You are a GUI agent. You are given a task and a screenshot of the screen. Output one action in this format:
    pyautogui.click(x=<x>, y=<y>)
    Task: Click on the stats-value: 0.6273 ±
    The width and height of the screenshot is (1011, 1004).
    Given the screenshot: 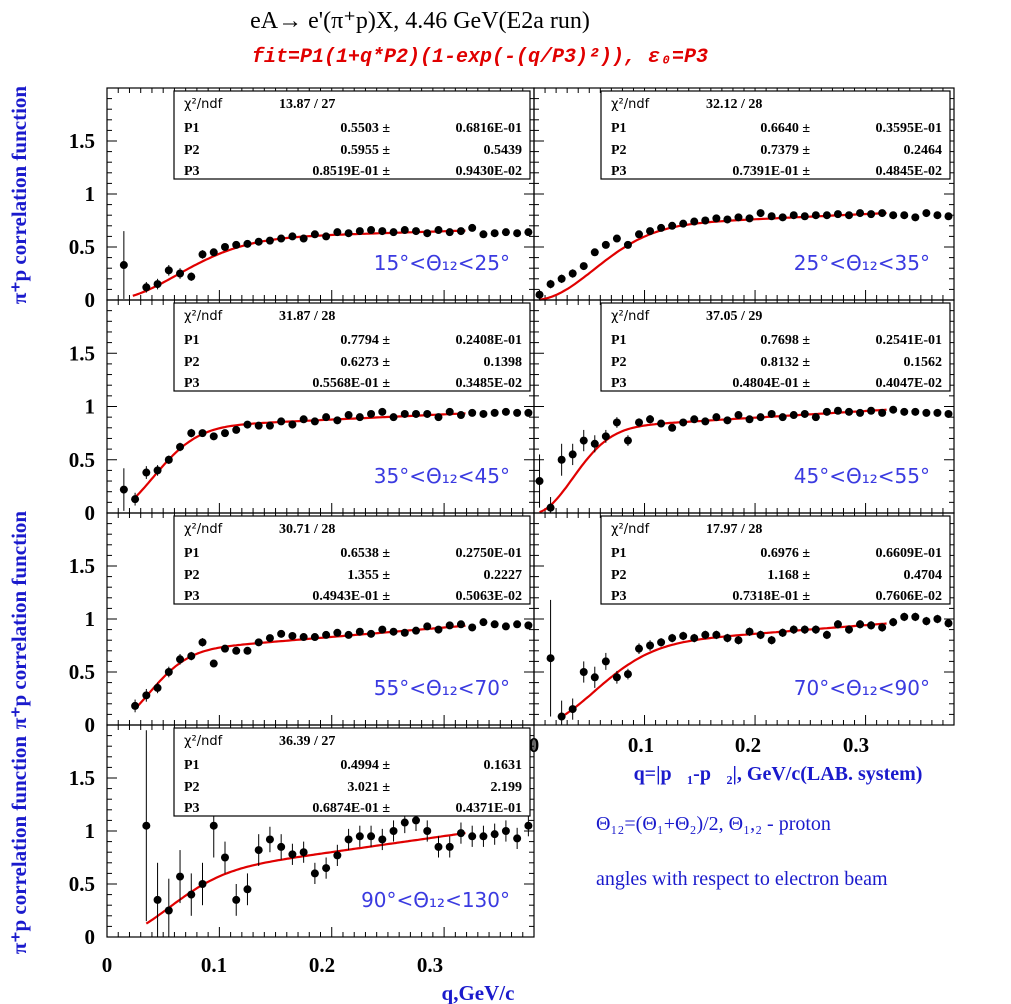 What is the action you would take?
    pyautogui.click(x=365, y=362)
    